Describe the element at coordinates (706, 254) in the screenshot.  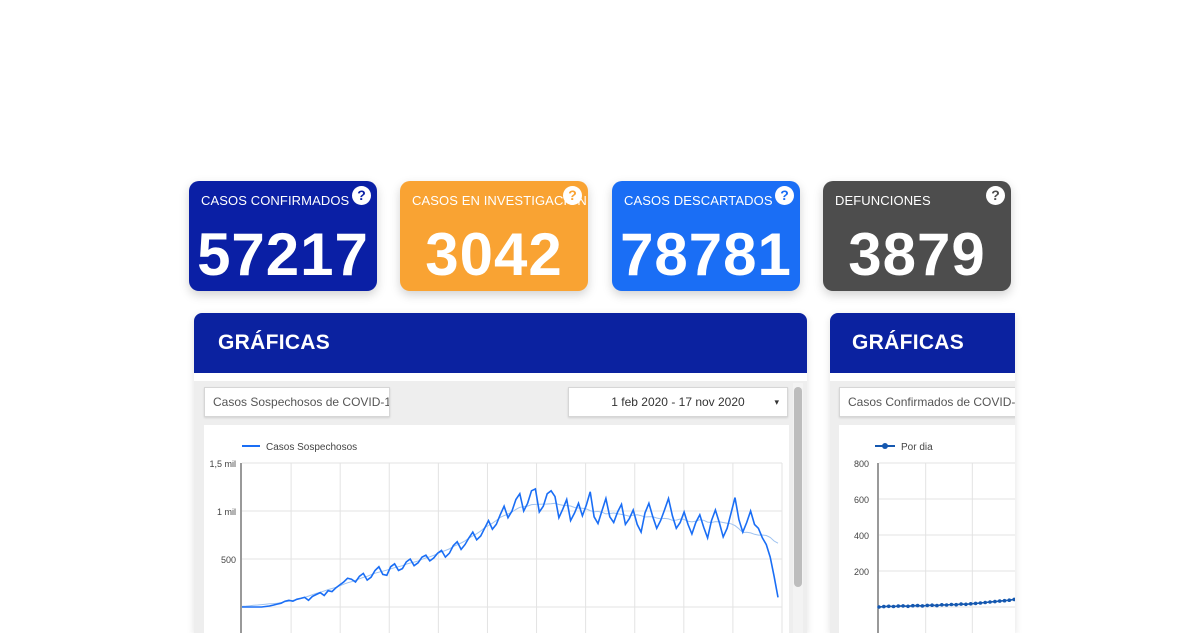
I see `card-value: 78781` at that location.